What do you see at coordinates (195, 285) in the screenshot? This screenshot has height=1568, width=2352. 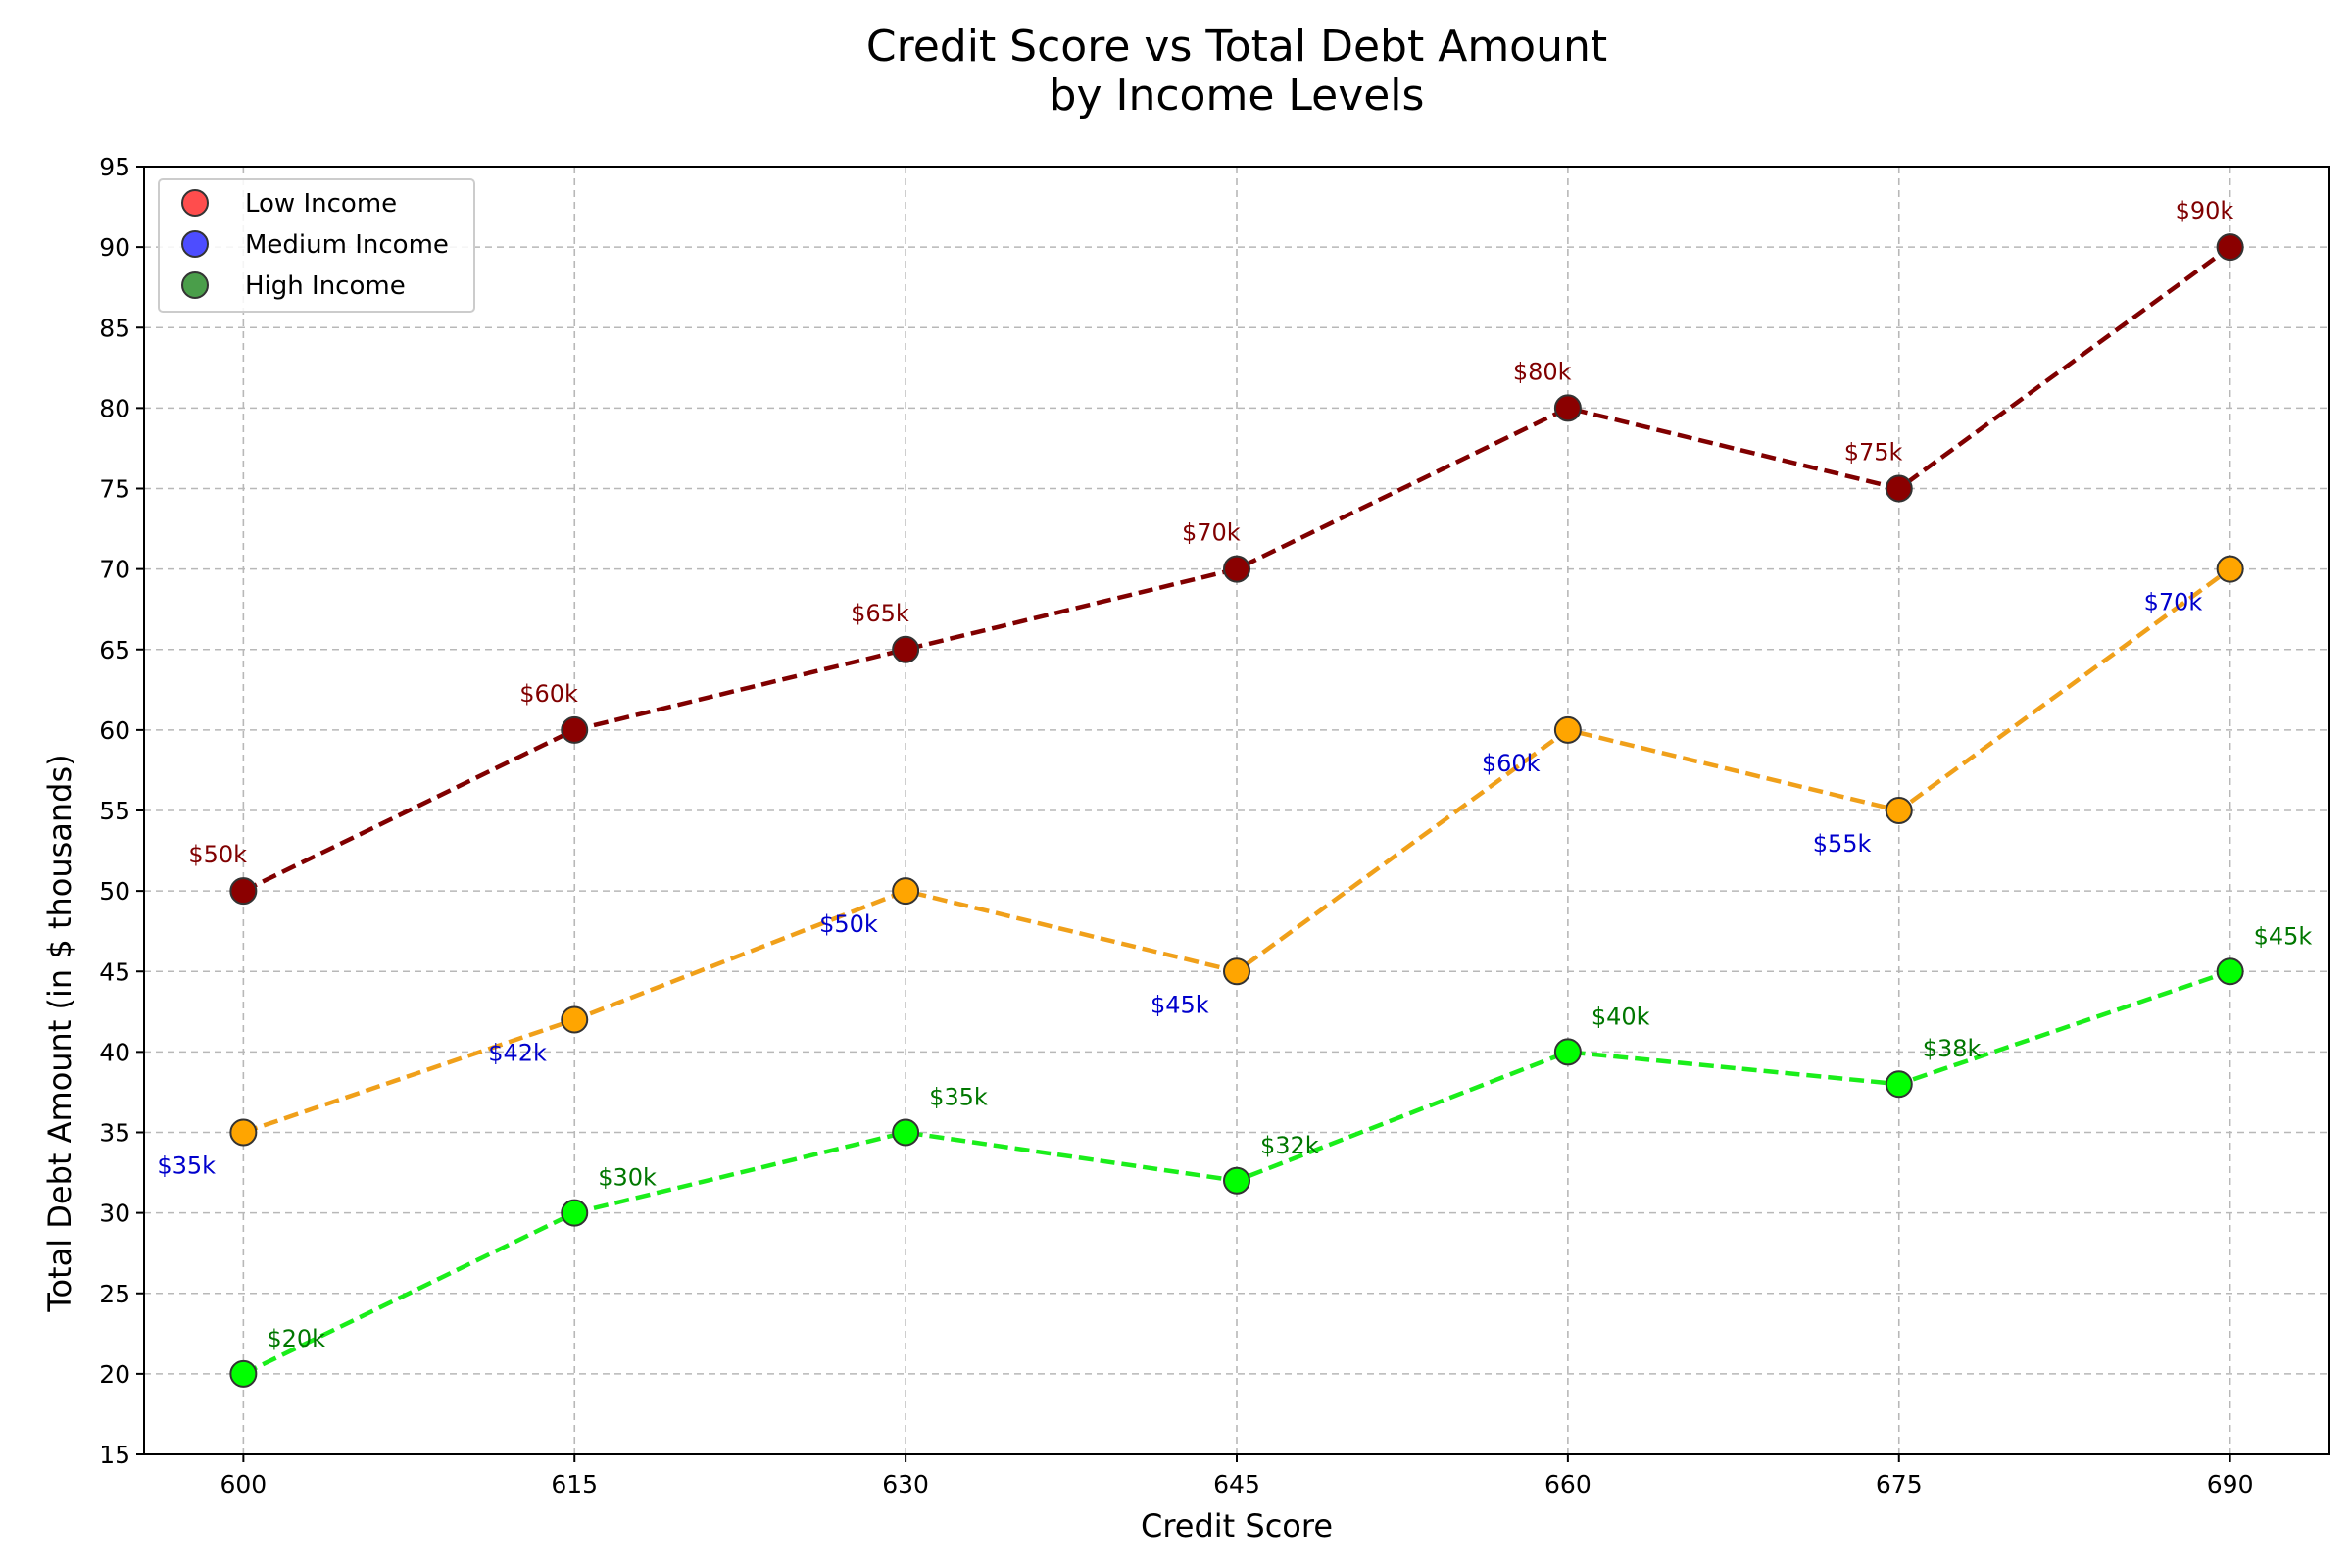 I see `legend-marker-high-income` at bounding box center [195, 285].